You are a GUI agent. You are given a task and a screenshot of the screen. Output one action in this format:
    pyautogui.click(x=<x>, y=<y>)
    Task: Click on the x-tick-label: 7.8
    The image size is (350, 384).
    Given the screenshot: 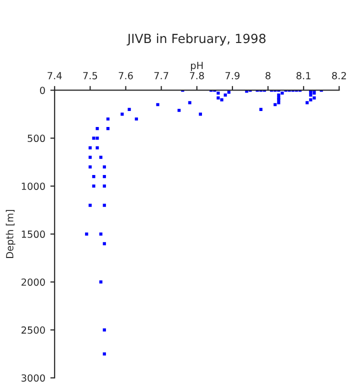 What is the action you would take?
    pyautogui.click(x=197, y=76)
    